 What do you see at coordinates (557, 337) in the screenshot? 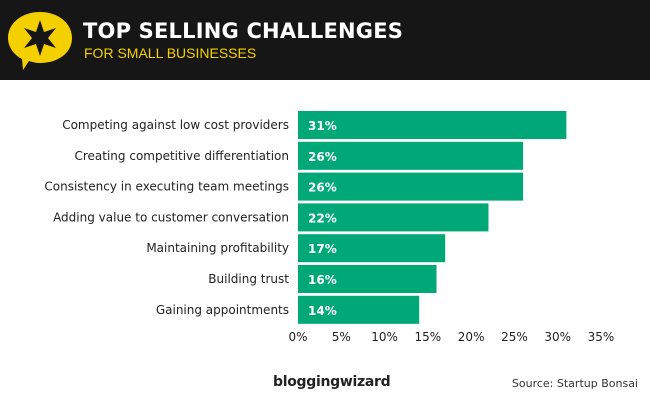
I see `x-tick-label: 30%` at bounding box center [557, 337].